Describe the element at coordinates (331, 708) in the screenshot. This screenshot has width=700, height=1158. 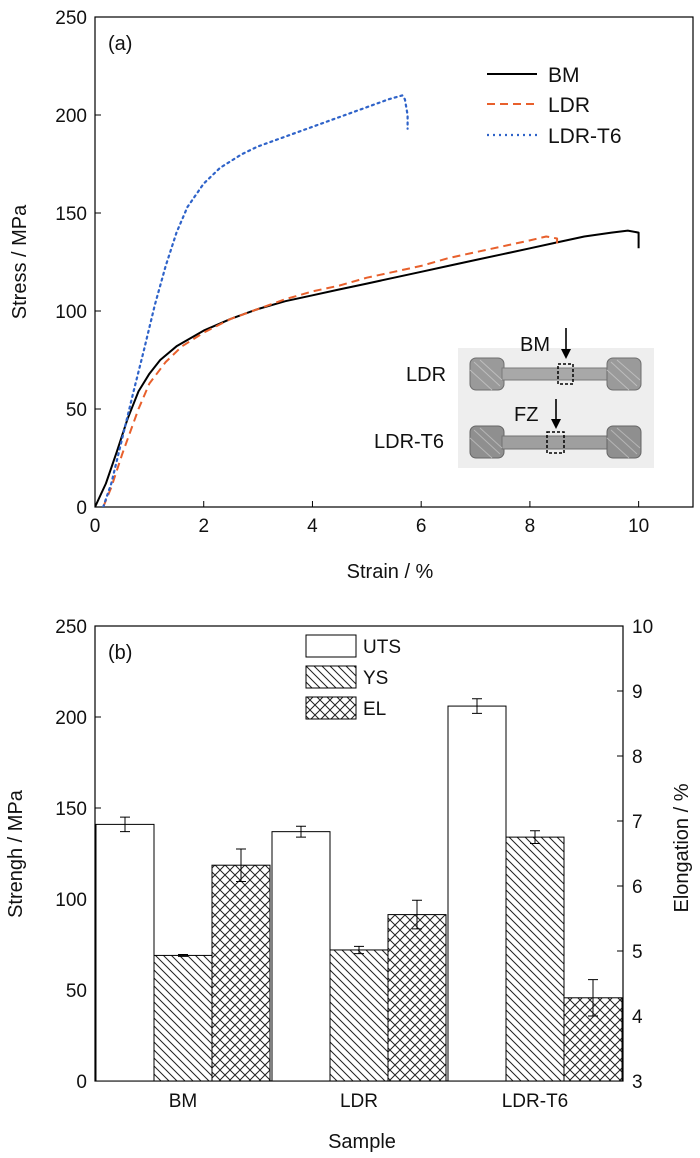
I see `legend-swatch-el` at that location.